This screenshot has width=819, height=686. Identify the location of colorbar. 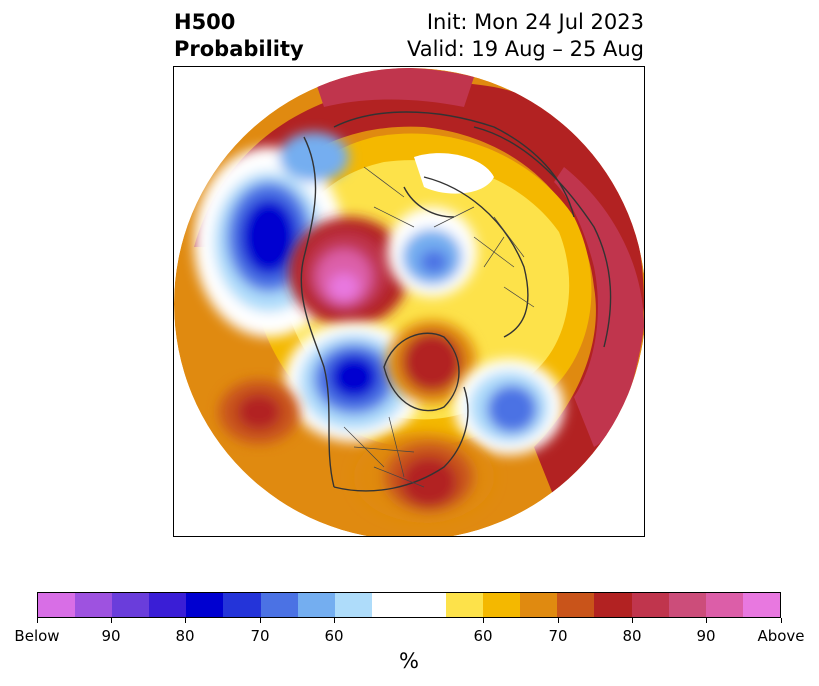
(409, 605).